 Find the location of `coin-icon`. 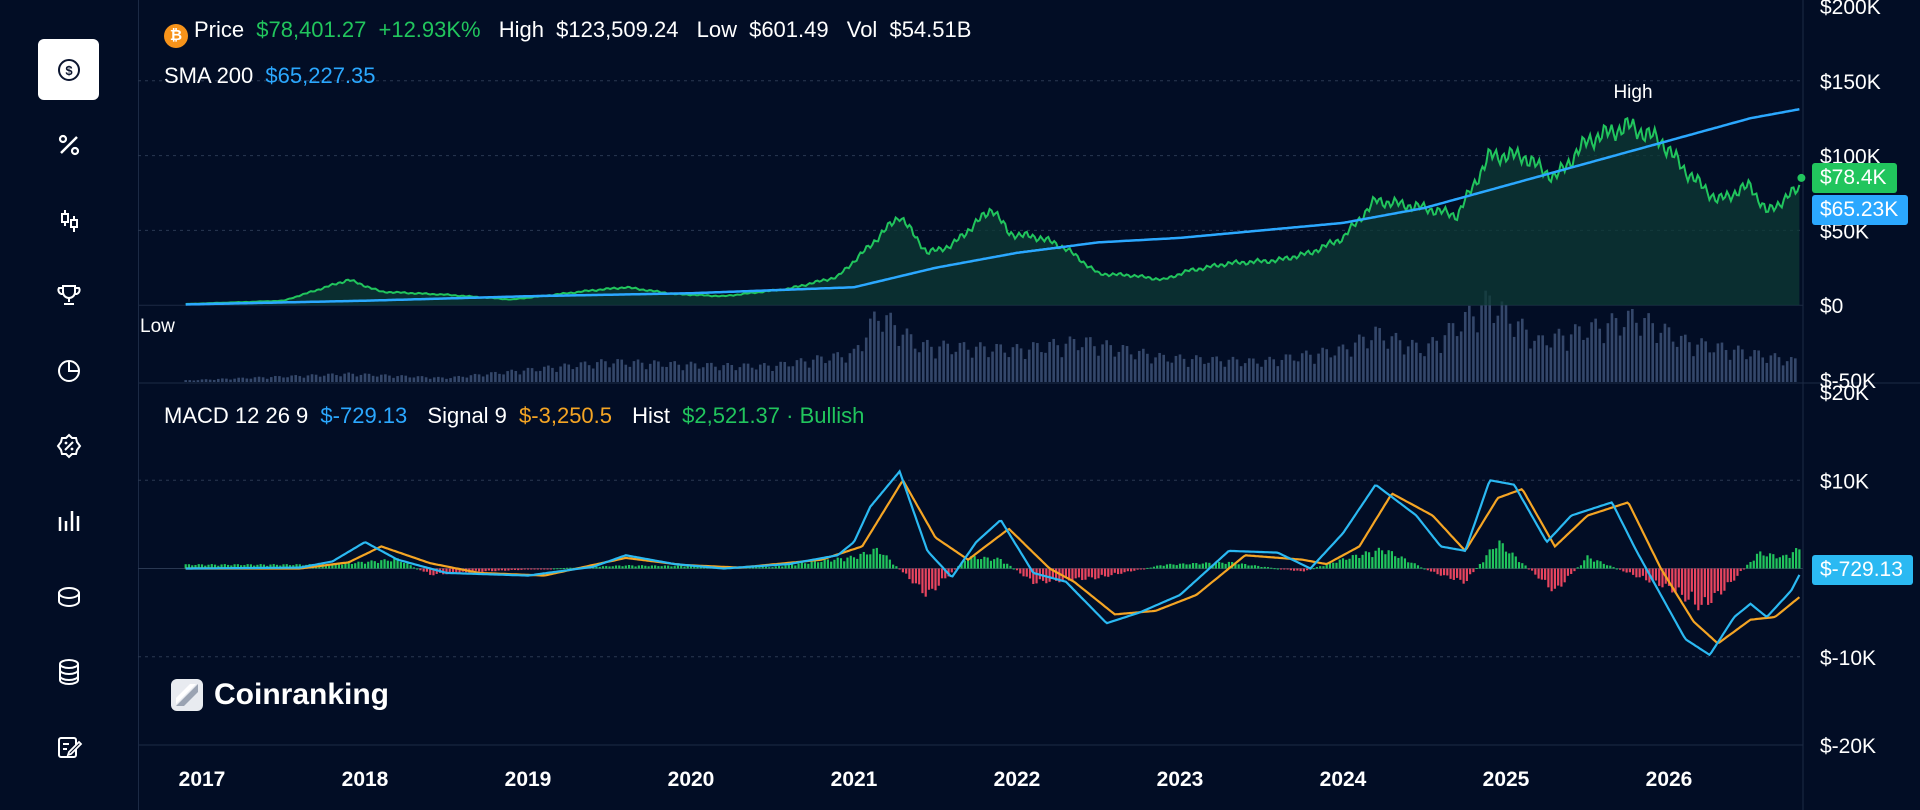

coin-icon is located at coordinates (68, 596).